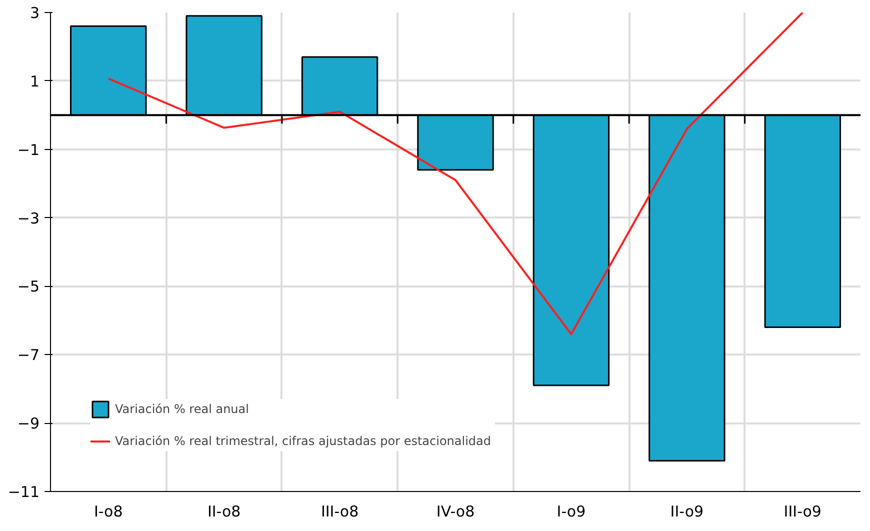  I want to click on y-tick-label: 3, so click(35, 13).